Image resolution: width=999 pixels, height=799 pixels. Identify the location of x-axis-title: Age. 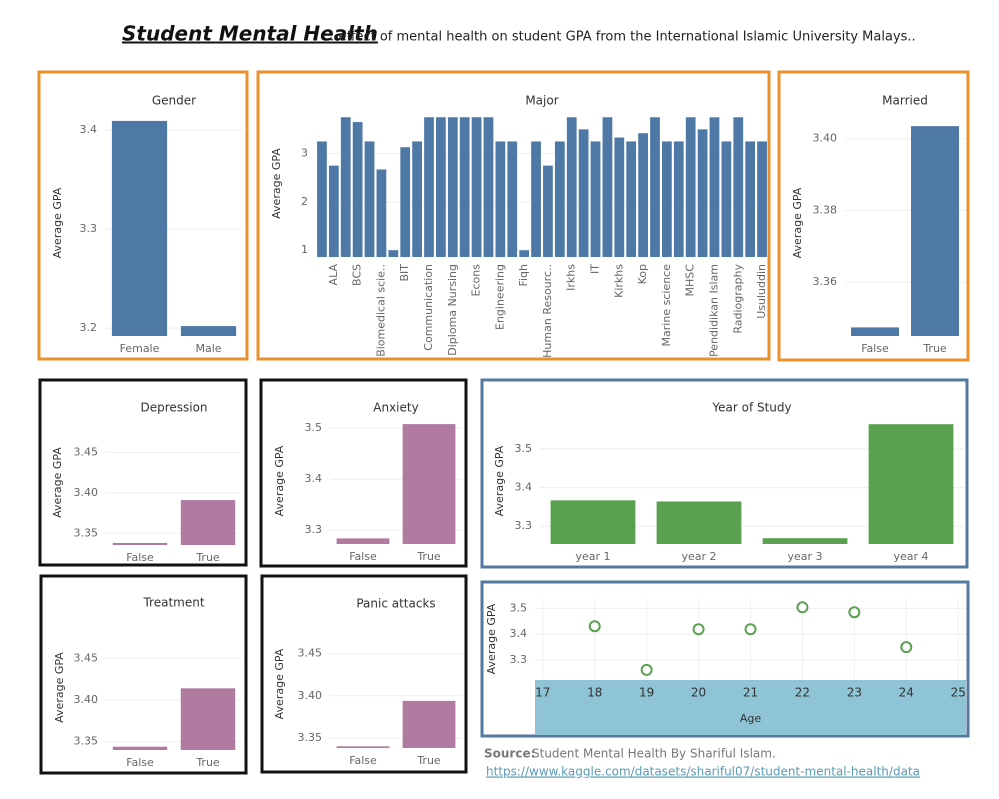
(751, 718).